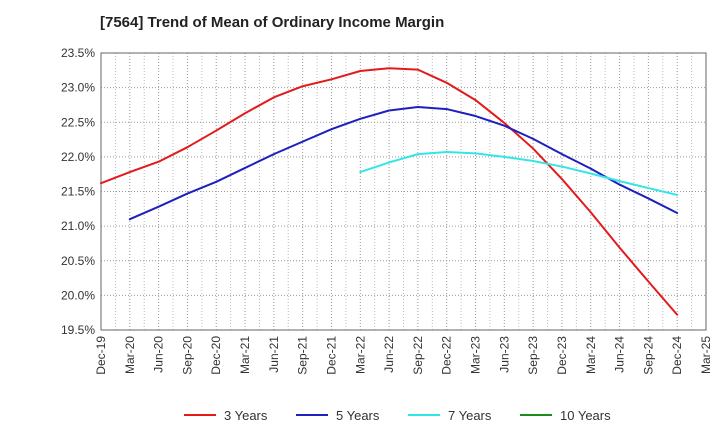 The width and height of the screenshot is (720, 440). What do you see at coordinates (504, 354) in the screenshot?
I see `x-tick-label: Jun-23` at bounding box center [504, 354].